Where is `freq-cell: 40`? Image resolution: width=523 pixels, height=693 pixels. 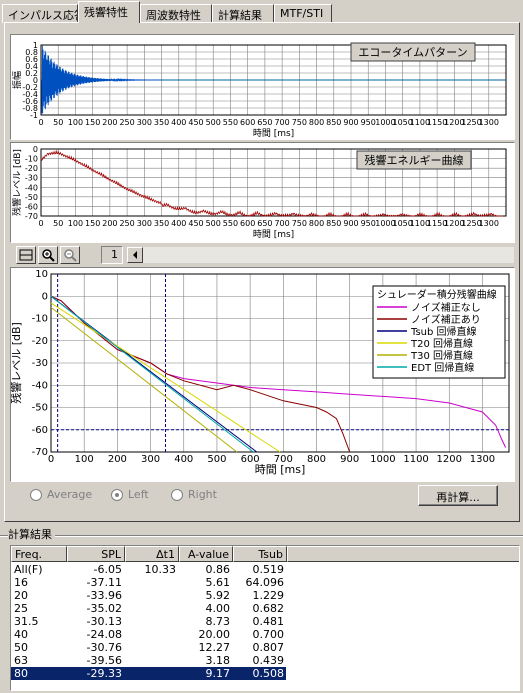
freq-cell: 40 is located at coordinates (21, 634).